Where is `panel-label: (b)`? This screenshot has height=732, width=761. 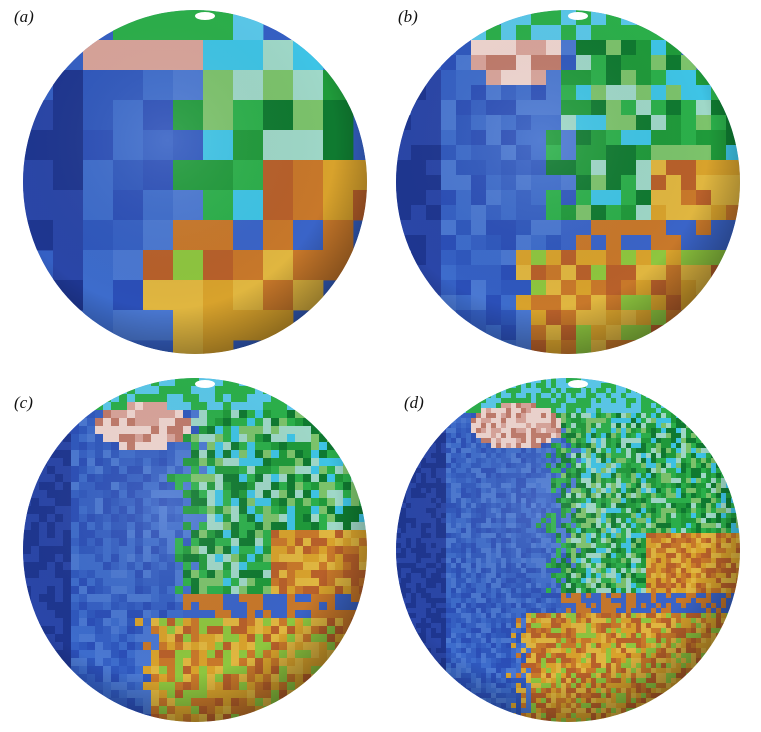 panel-label: (b) is located at coordinates (408, 16).